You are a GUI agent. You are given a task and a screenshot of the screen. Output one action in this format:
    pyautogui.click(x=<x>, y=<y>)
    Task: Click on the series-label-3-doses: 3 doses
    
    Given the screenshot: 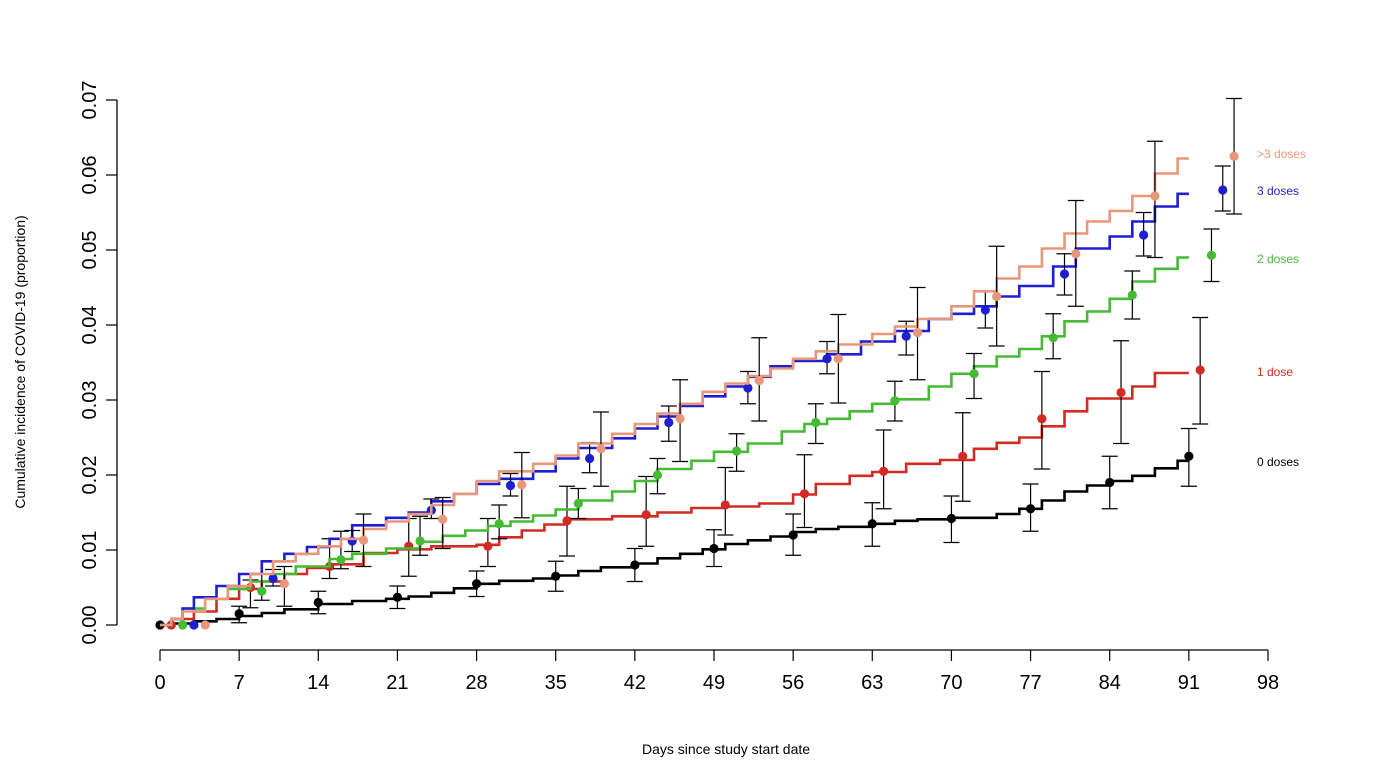 What is the action you would take?
    pyautogui.click(x=1278, y=191)
    